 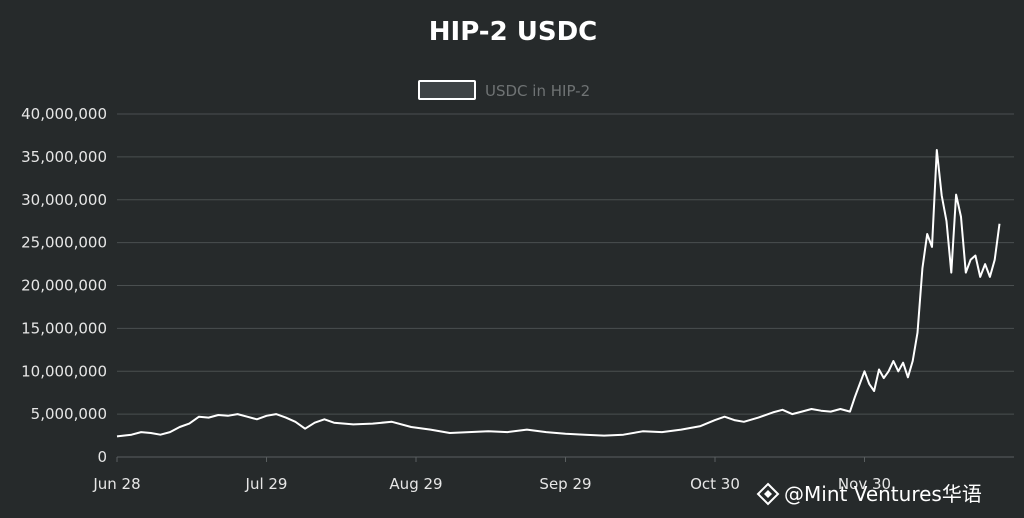 I want to click on y-tick-label: 10,000,000, so click(x=64, y=371).